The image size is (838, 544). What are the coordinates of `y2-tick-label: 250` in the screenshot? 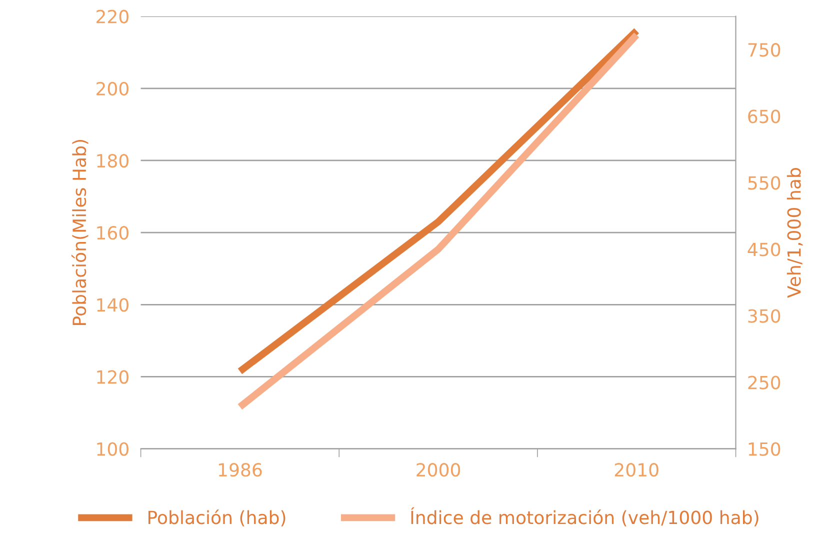 It's located at (764, 383).